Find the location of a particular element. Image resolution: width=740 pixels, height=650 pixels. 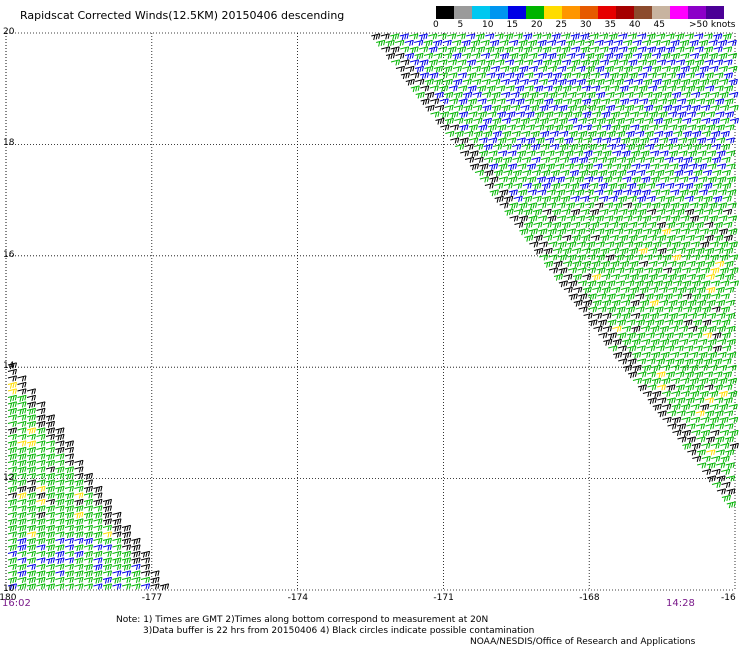

legend-swatch is located at coordinates (445, 12).